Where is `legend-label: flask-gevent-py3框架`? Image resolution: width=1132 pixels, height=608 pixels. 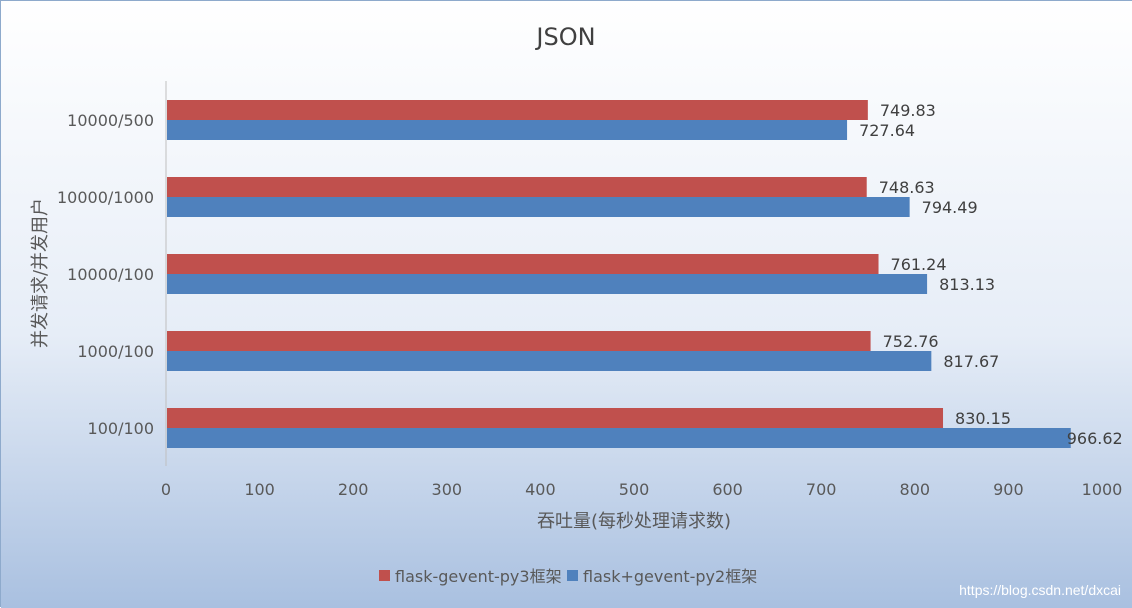
legend-label: flask-gevent-py3框架 is located at coordinates (478, 576).